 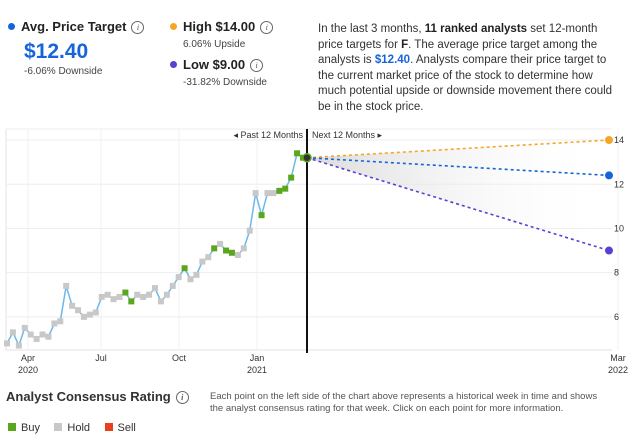 I want to click on avg-target-point, so click(x=609, y=175).